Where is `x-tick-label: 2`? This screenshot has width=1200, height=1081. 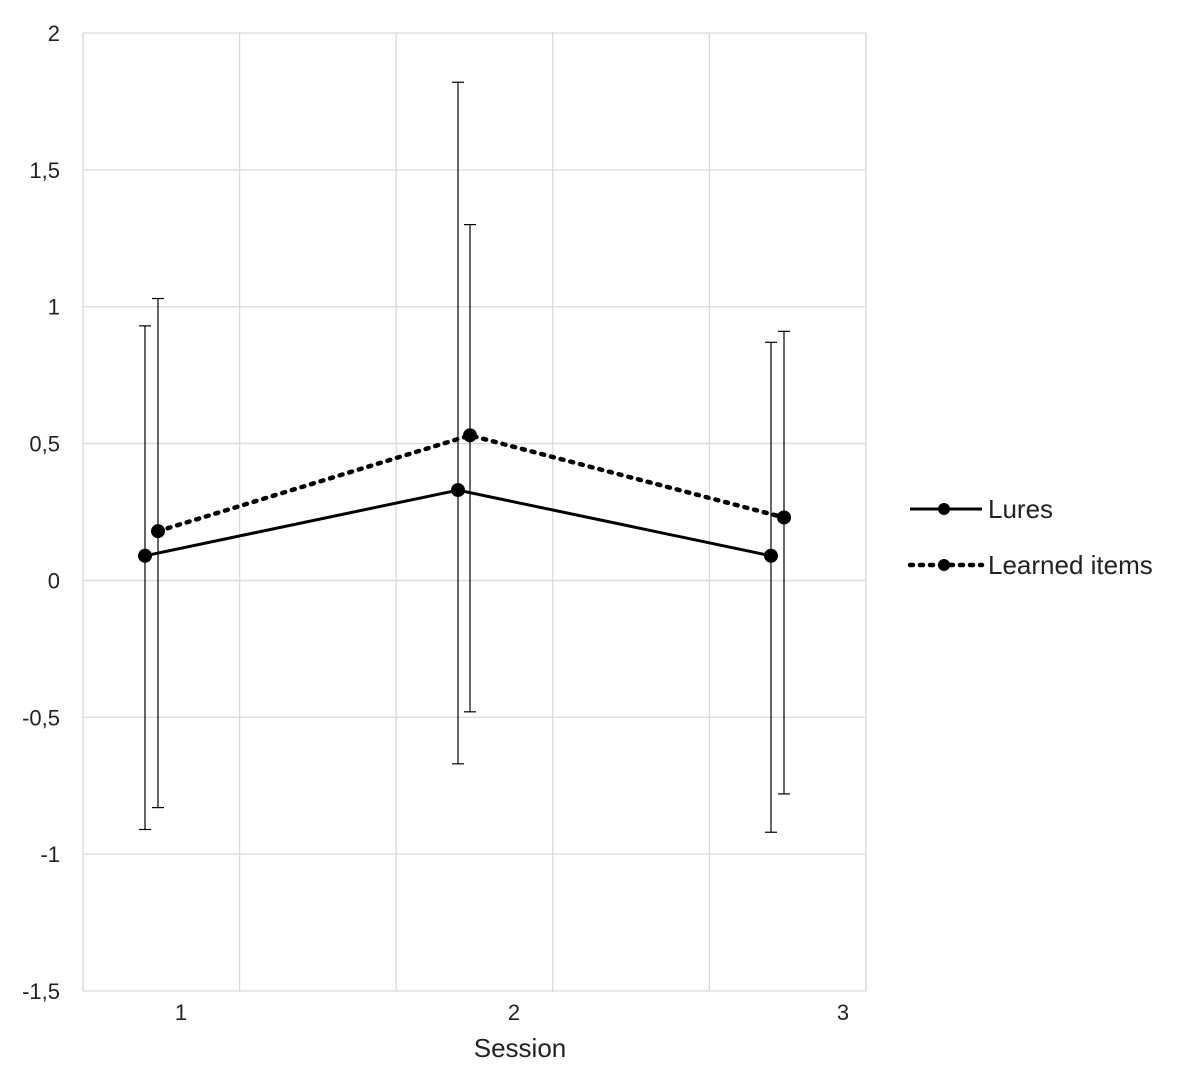
x-tick-label: 2 is located at coordinates (514, 1012).